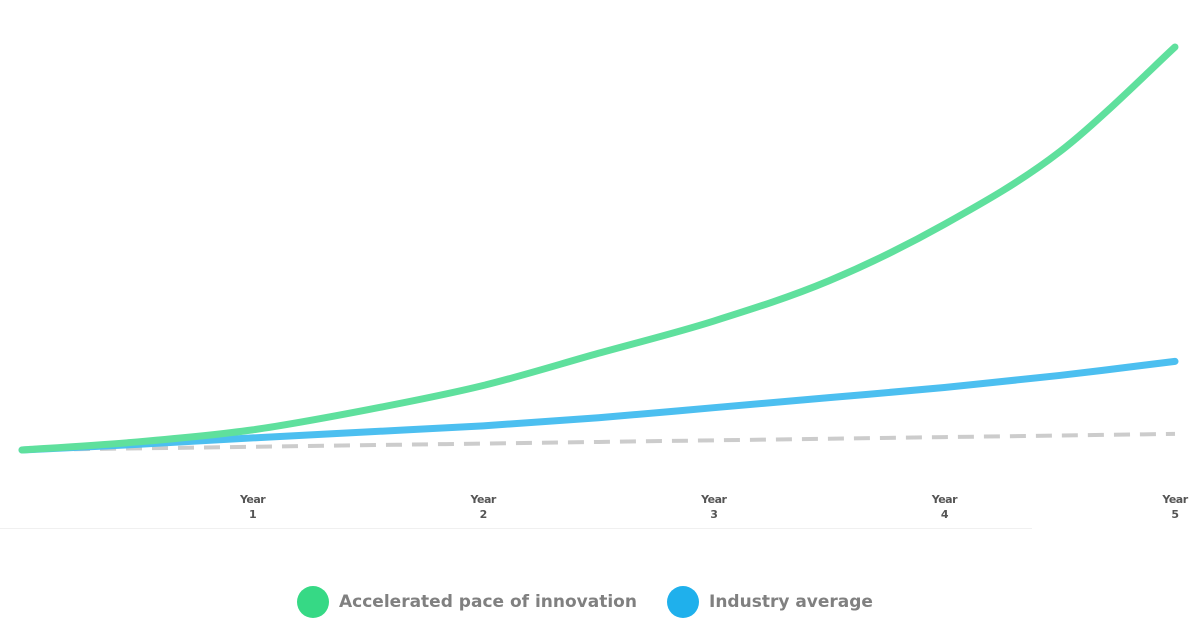 Image resolution: width=1200 pixels, height=622 pixels. I want to click on legend-item: Accelerated pace of innovation, so click(467, 602).